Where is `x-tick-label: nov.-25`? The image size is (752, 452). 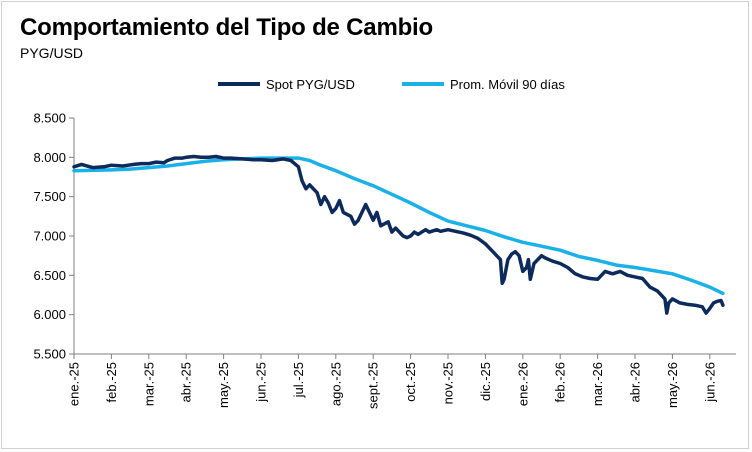 x-tick-label: nov.-25 is located at coordinates (448, 383).